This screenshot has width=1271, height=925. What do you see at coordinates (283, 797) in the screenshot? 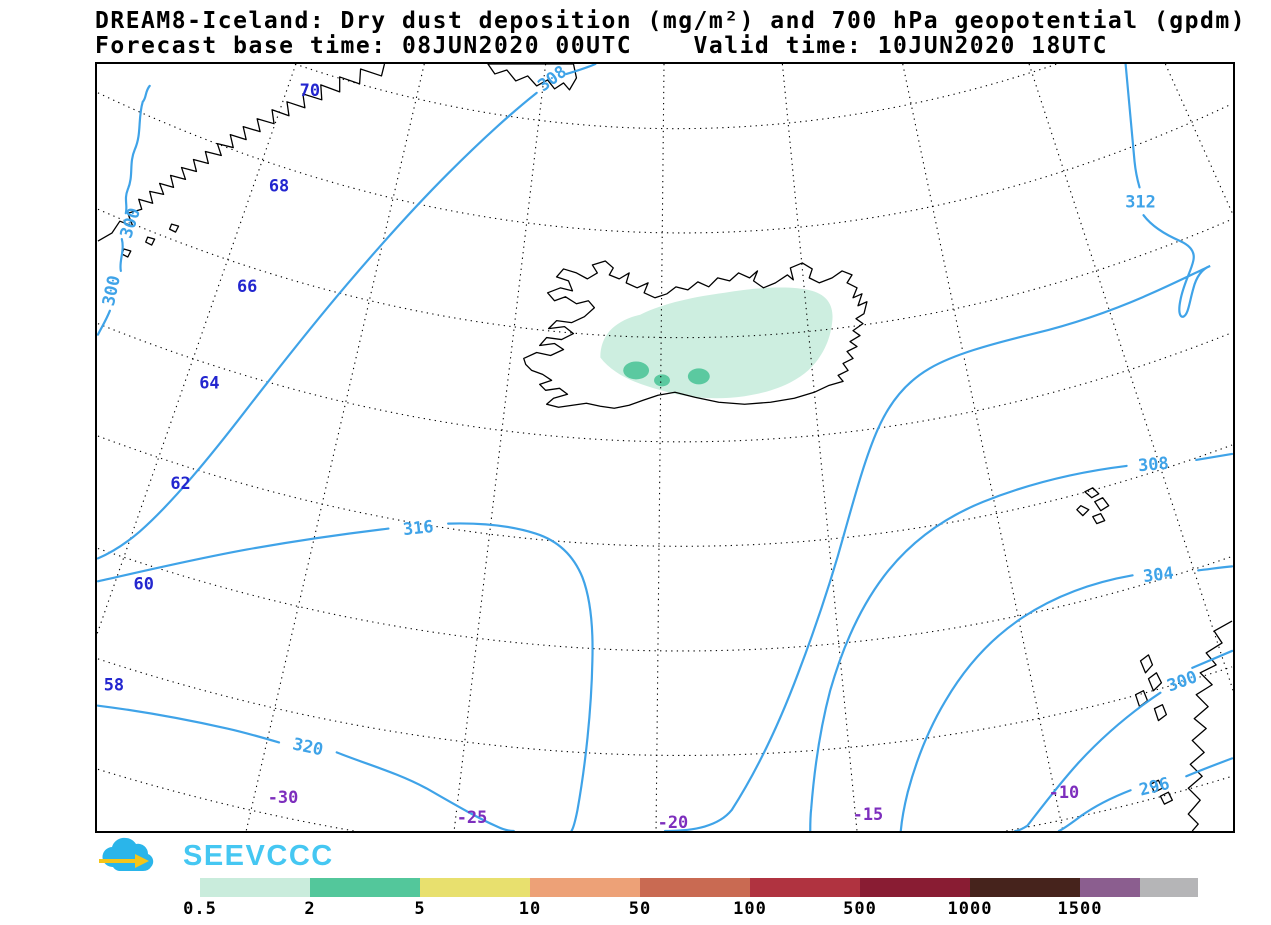
I see `longitude-label--30: -30` at bounding box center [283, 797].